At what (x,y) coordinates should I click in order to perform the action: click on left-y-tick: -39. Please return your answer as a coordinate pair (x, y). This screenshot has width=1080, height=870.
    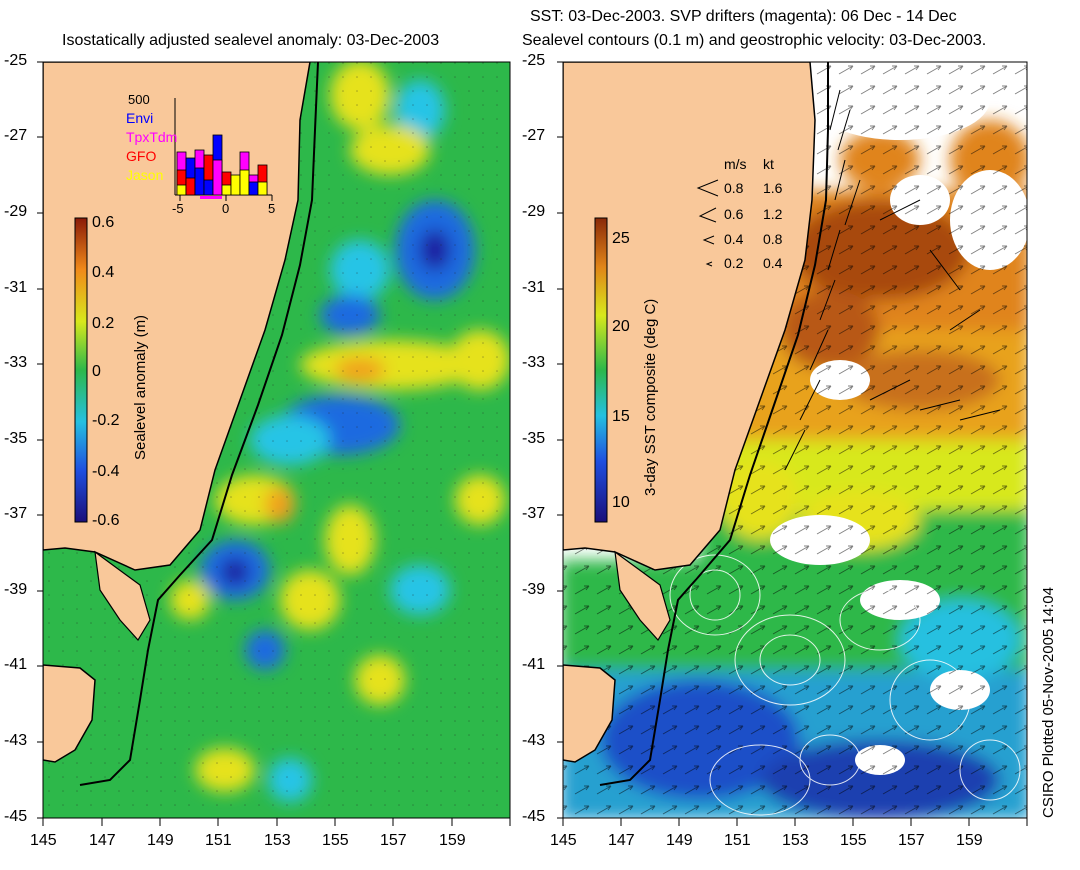
    Looking at the image, I should click on (16, 589).